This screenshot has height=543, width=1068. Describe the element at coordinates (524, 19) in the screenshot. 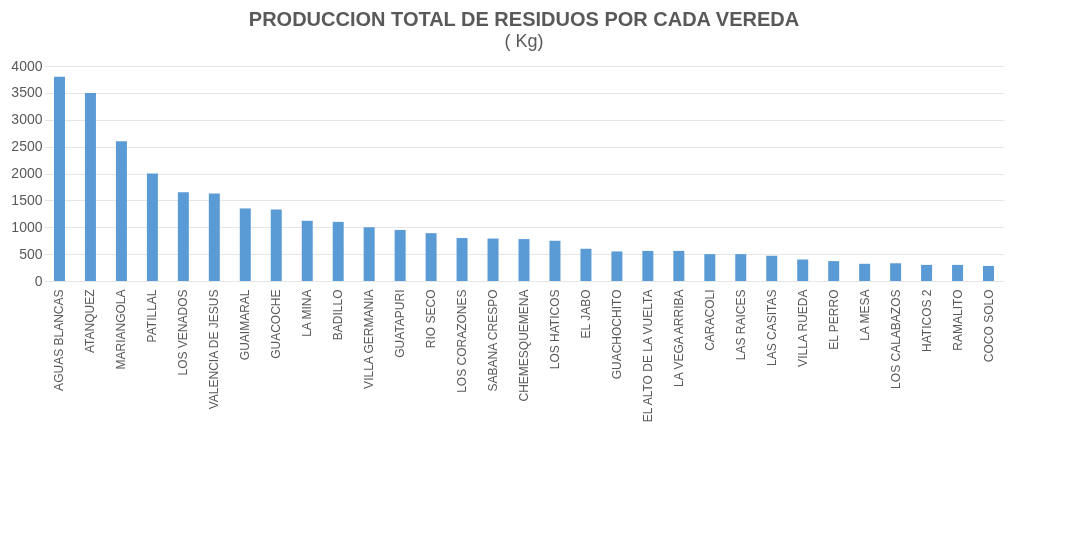

I see `chart-title: PRODUCCION TOTAL DE RESIDUOS POR CADA VEREDA` at that location.